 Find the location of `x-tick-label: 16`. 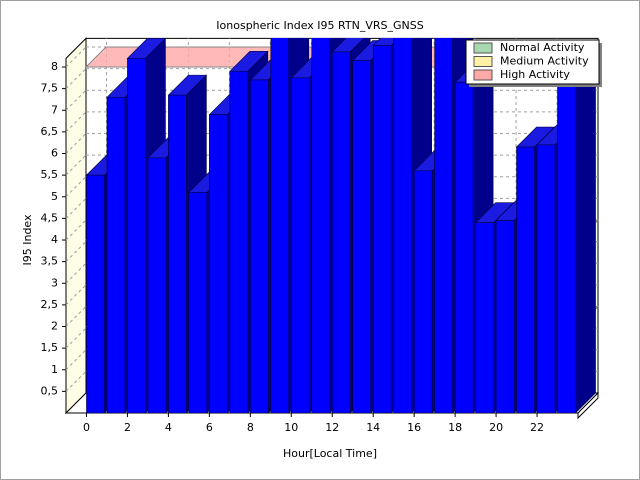

x-tick-label: 16 is located at coordinates (414, 427).